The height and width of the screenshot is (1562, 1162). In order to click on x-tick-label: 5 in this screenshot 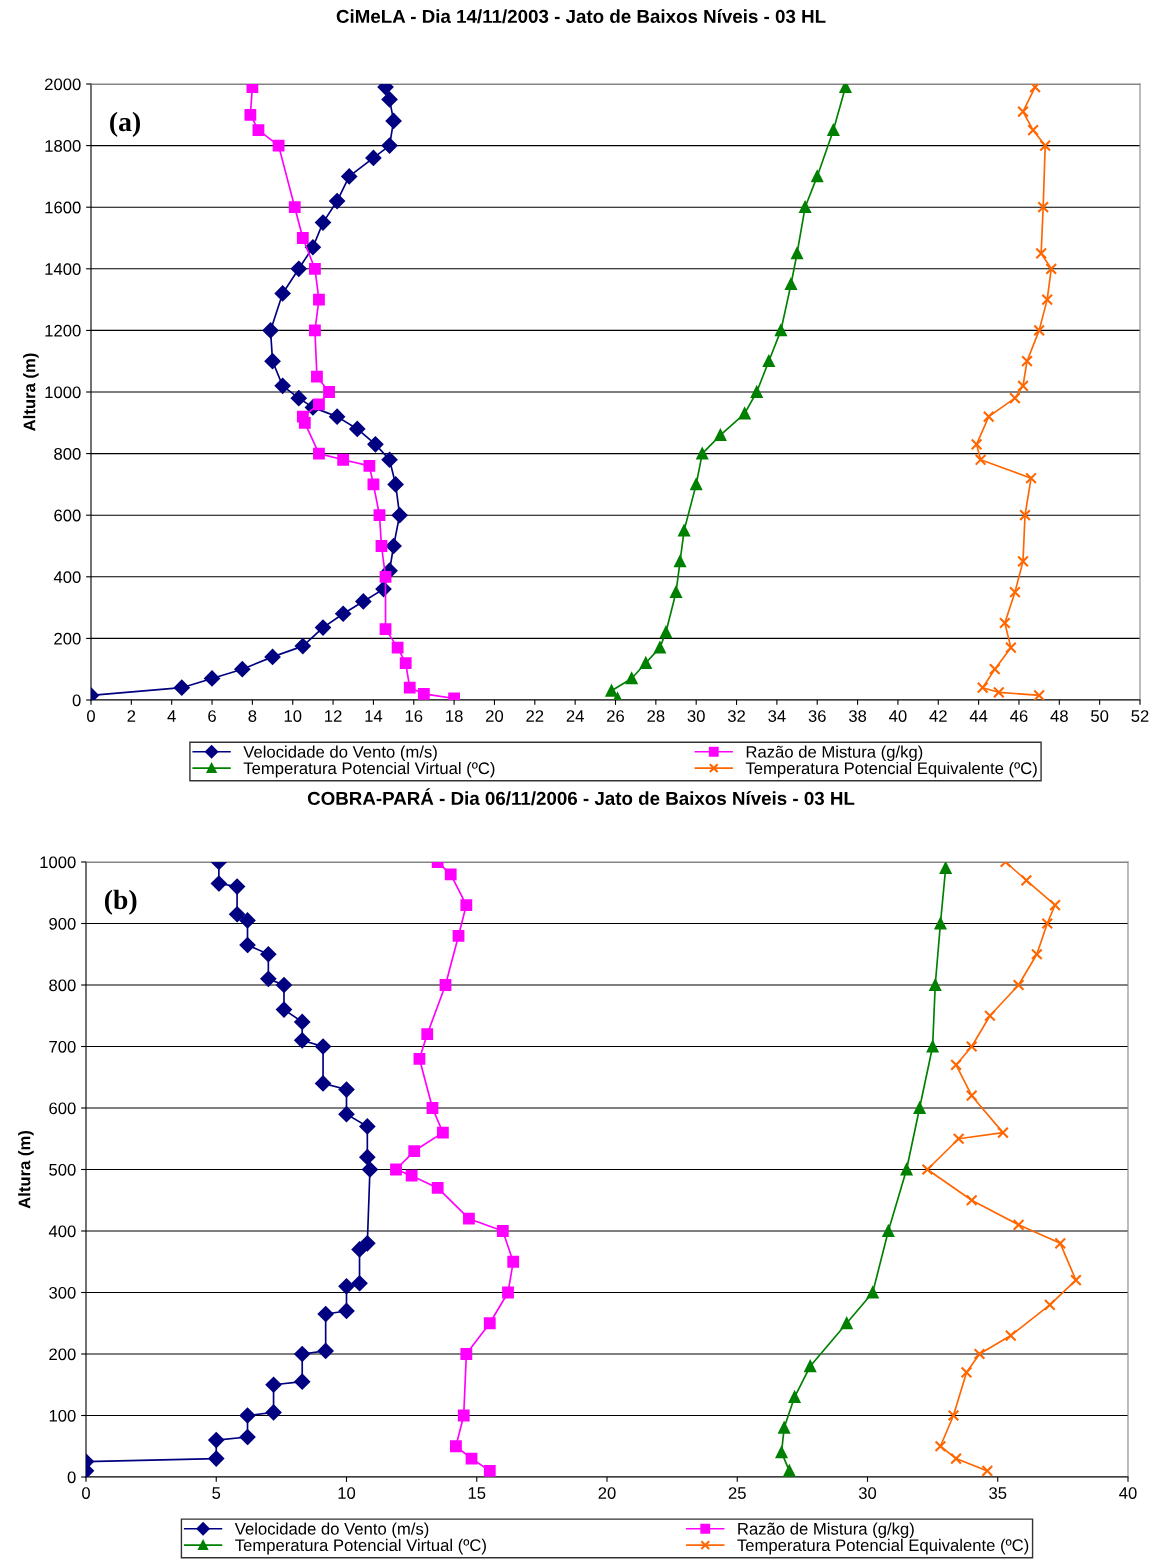, I will do `click(216, 1493)`.